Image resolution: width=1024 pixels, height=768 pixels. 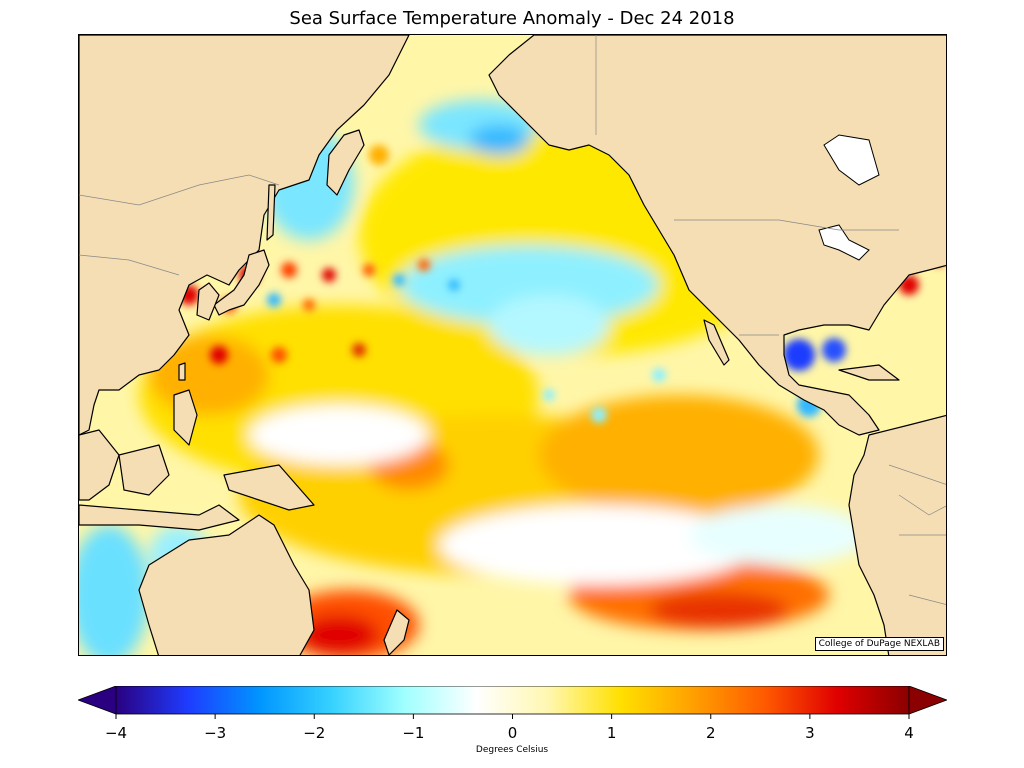 What do you see at coordinates (208, 301) in the screenshot?
I see `korea` at bounding box center [208, 301].